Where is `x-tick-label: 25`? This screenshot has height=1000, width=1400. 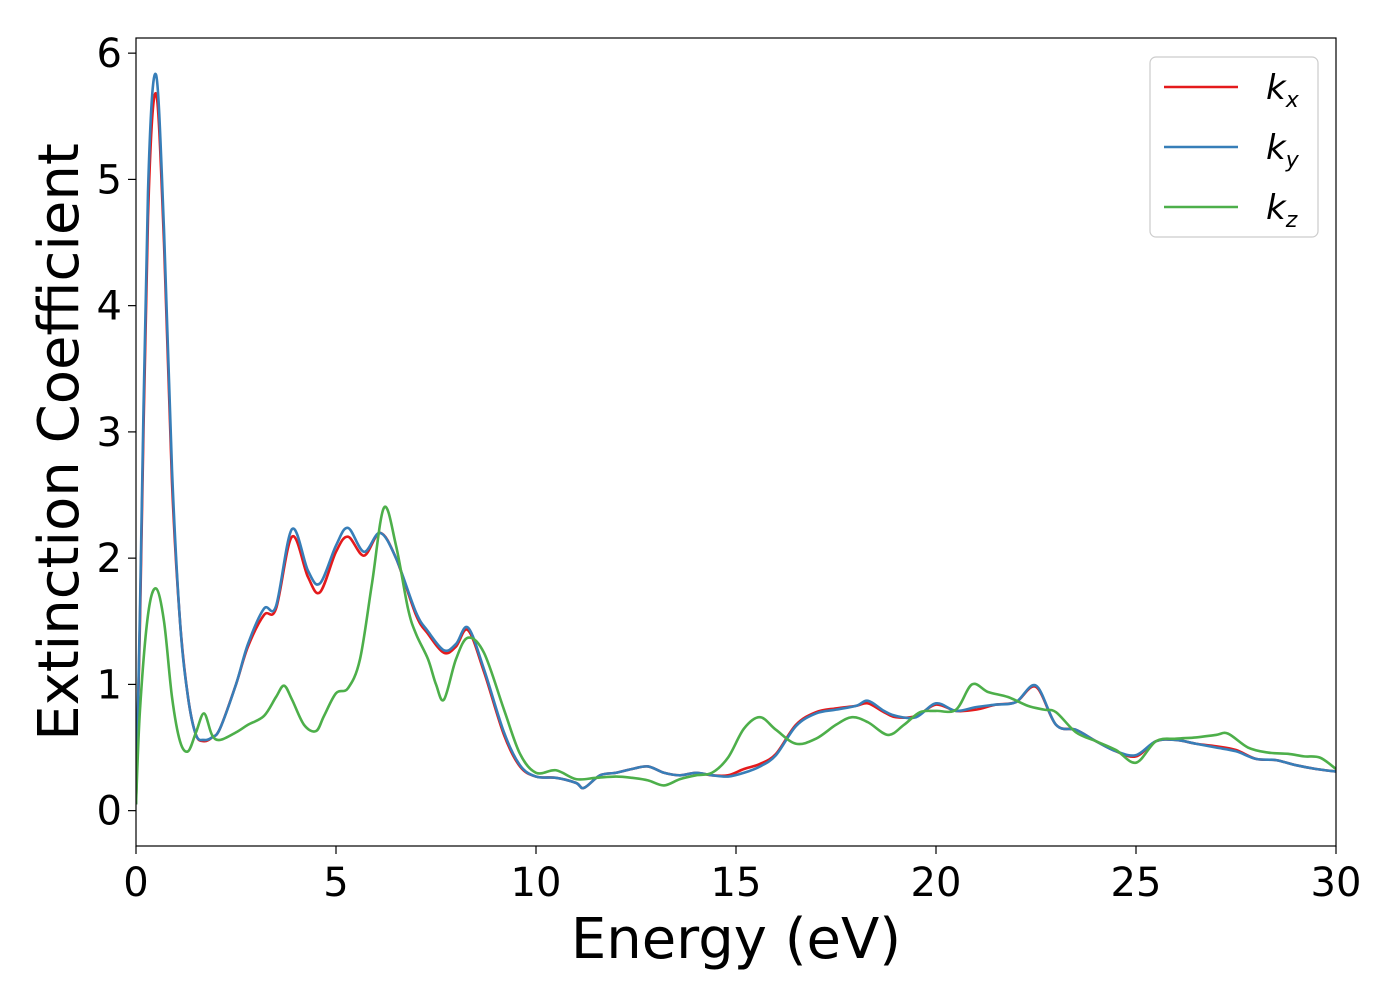 x-tick-label: 25 is located at coordinates (1136, 883).